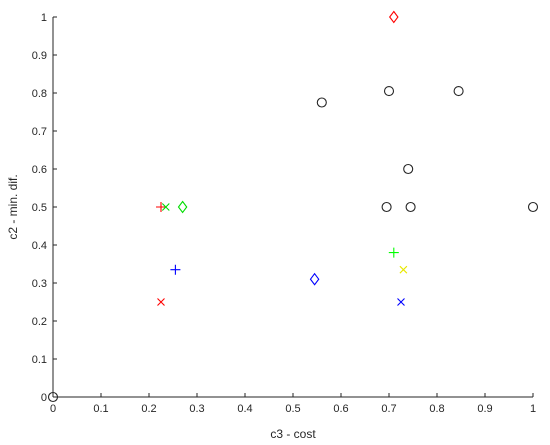  I want to click on y-tick-label: 0.5, so click(39, 208).